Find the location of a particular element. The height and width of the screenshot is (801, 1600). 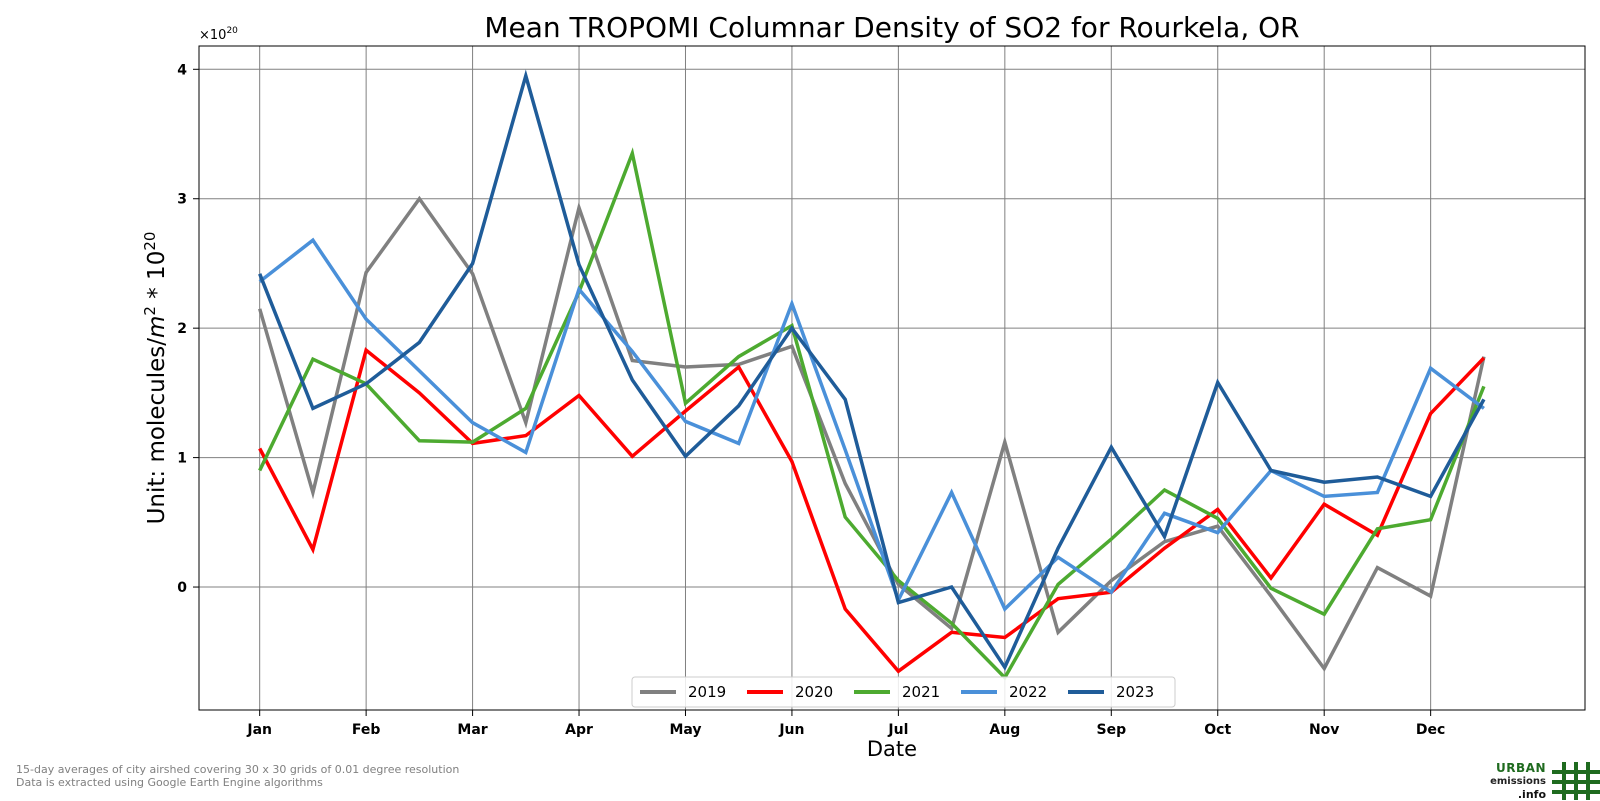

legend-label-2020: 2020 is located at coordinates (814, 692).